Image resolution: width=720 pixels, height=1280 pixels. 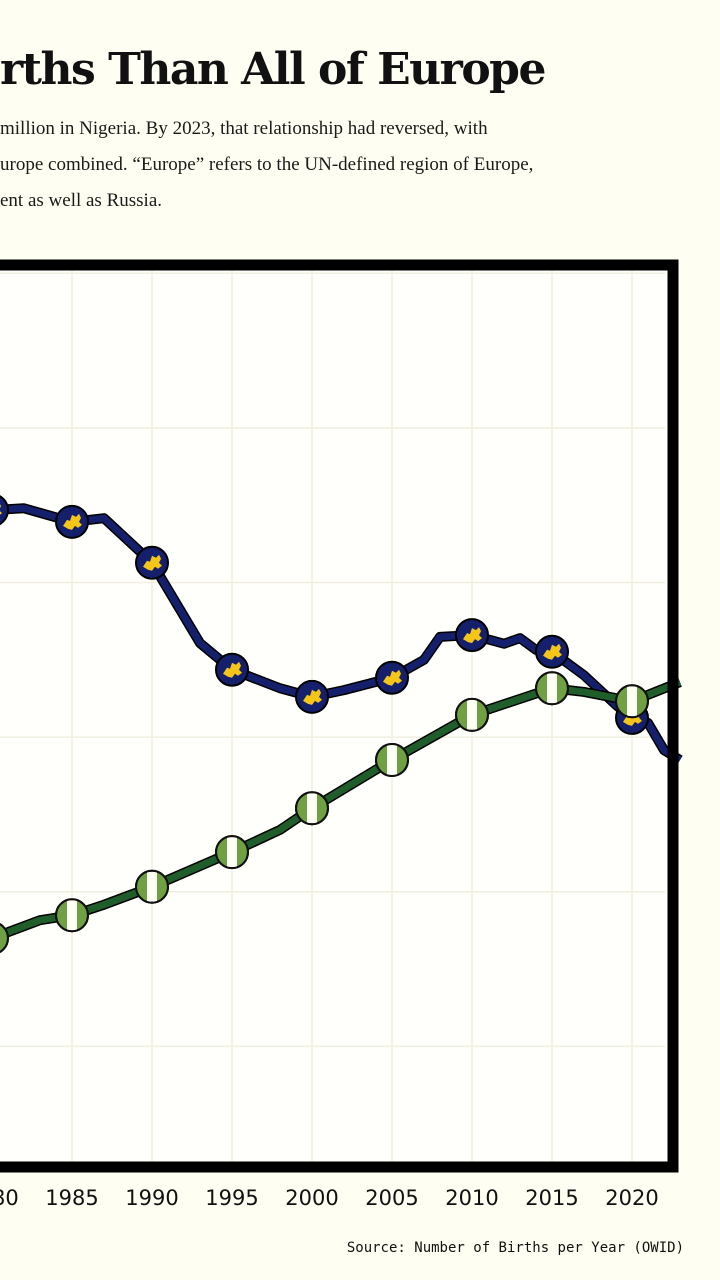 I want to click on x-axis-ticks: 1980 1985 1990 1995 2000 2005 2010 2015 2020, so click(x=329, y=1198).